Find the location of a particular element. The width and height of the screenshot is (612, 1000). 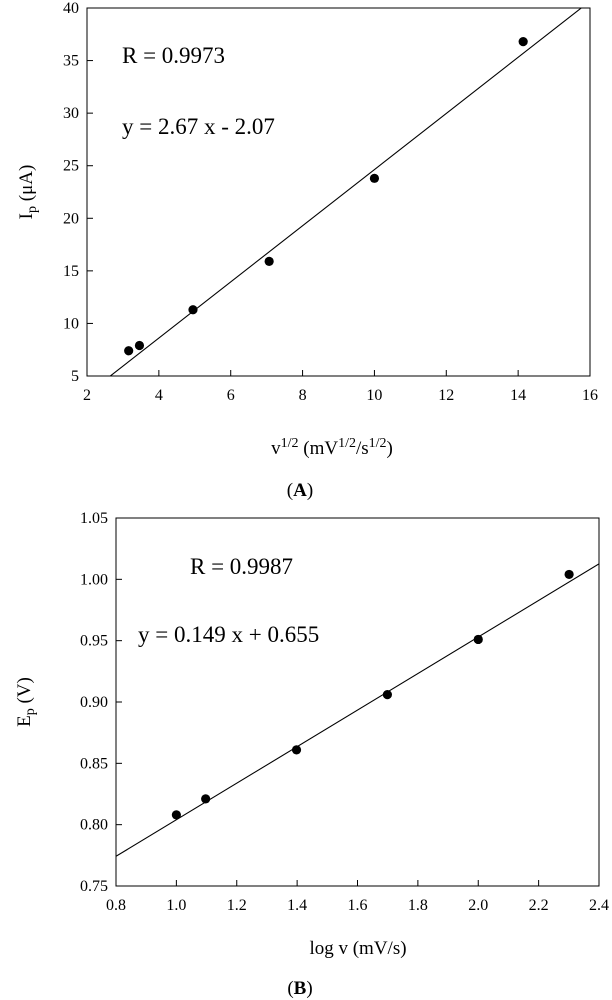

y-tick-label: 0.75 is located at coordinates (94, 886).